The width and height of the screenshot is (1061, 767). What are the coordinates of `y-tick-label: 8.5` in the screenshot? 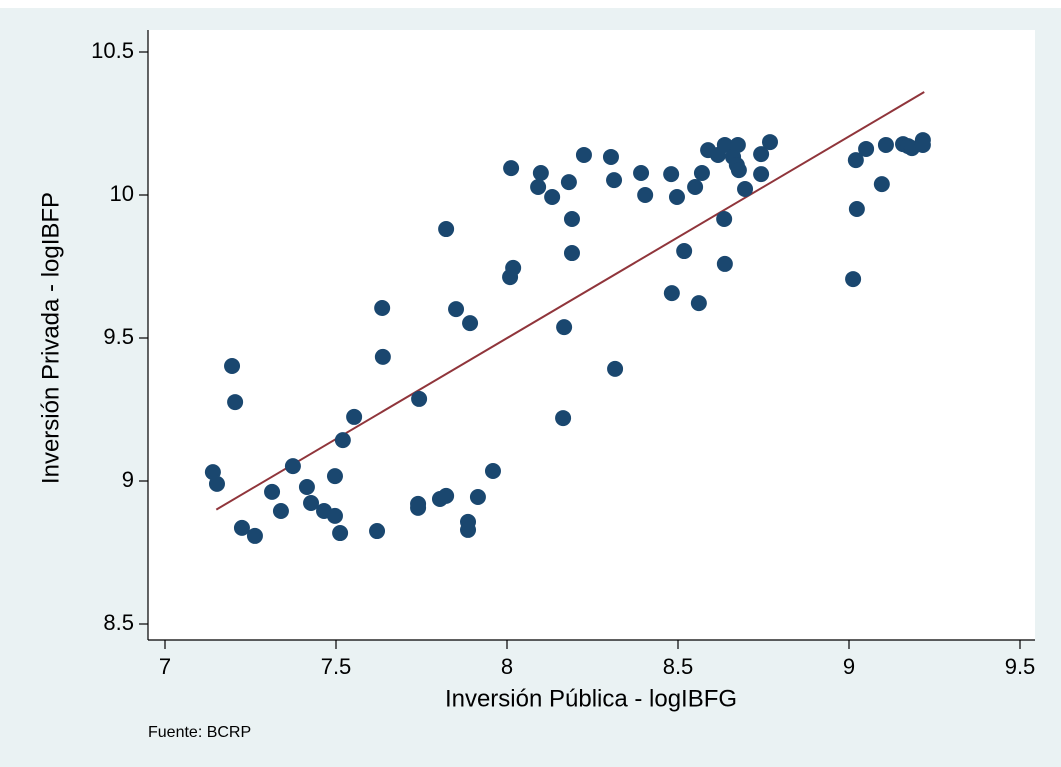 It's located at (118, 622).